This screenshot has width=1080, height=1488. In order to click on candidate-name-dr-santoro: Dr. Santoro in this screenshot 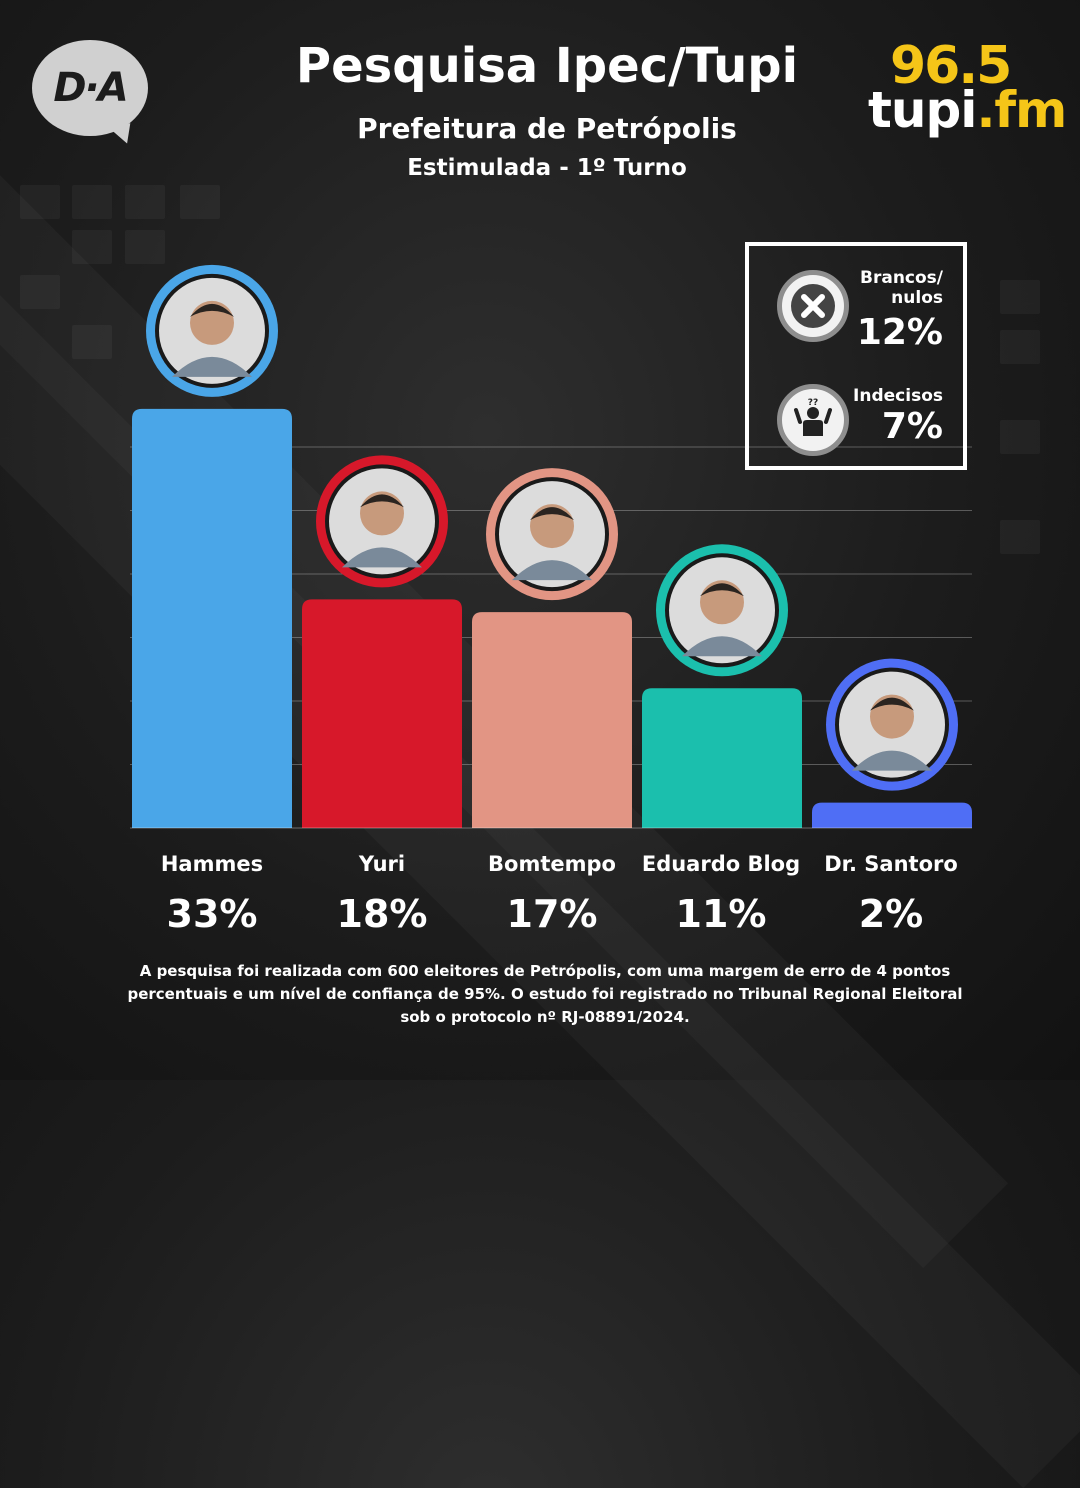, I will do `click(891, 864)`.